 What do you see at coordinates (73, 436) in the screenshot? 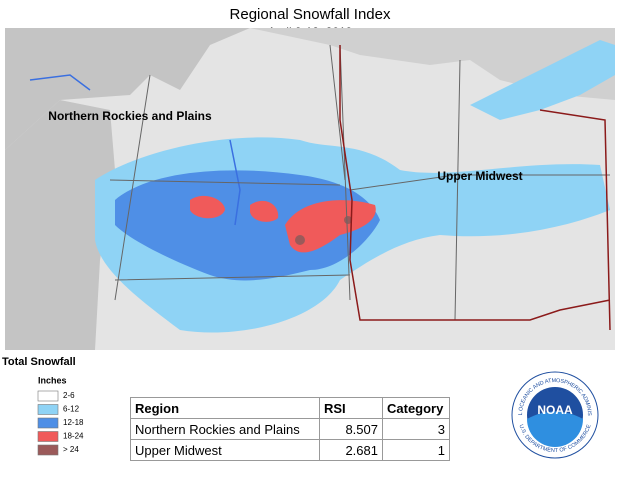
I see `legend-label: 18-24` at bounding box center [73, 436].